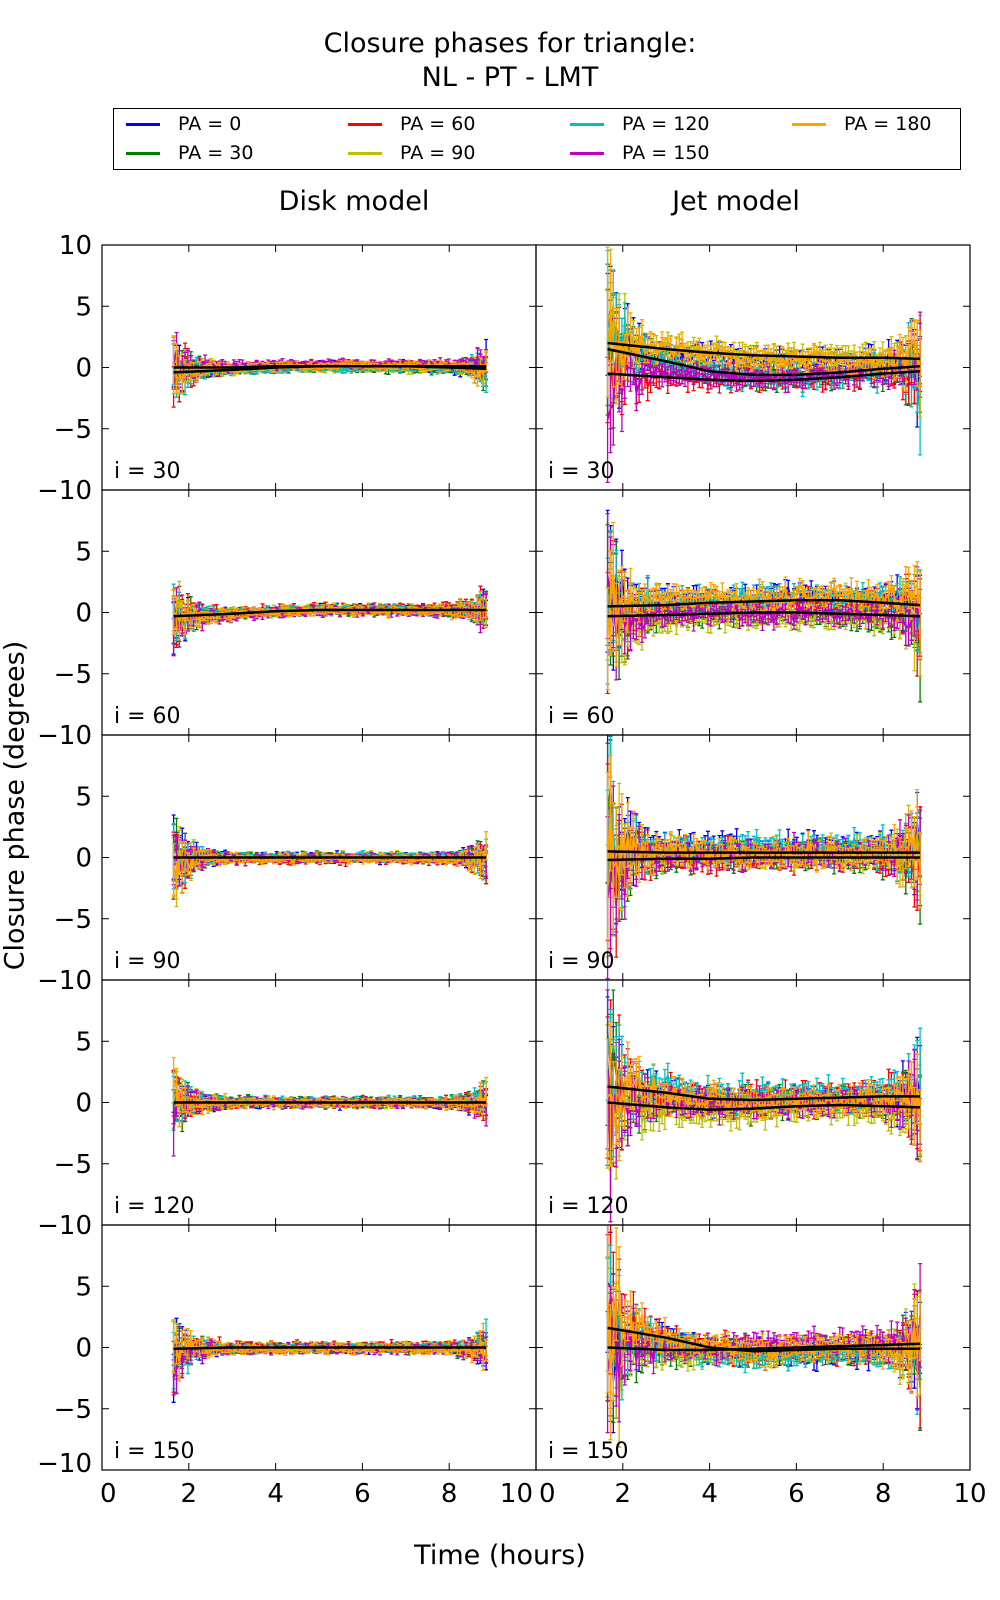 This screenshot has height=1600, width=1000. I want to click on legend-label: PA = 180, so click(888, 124).